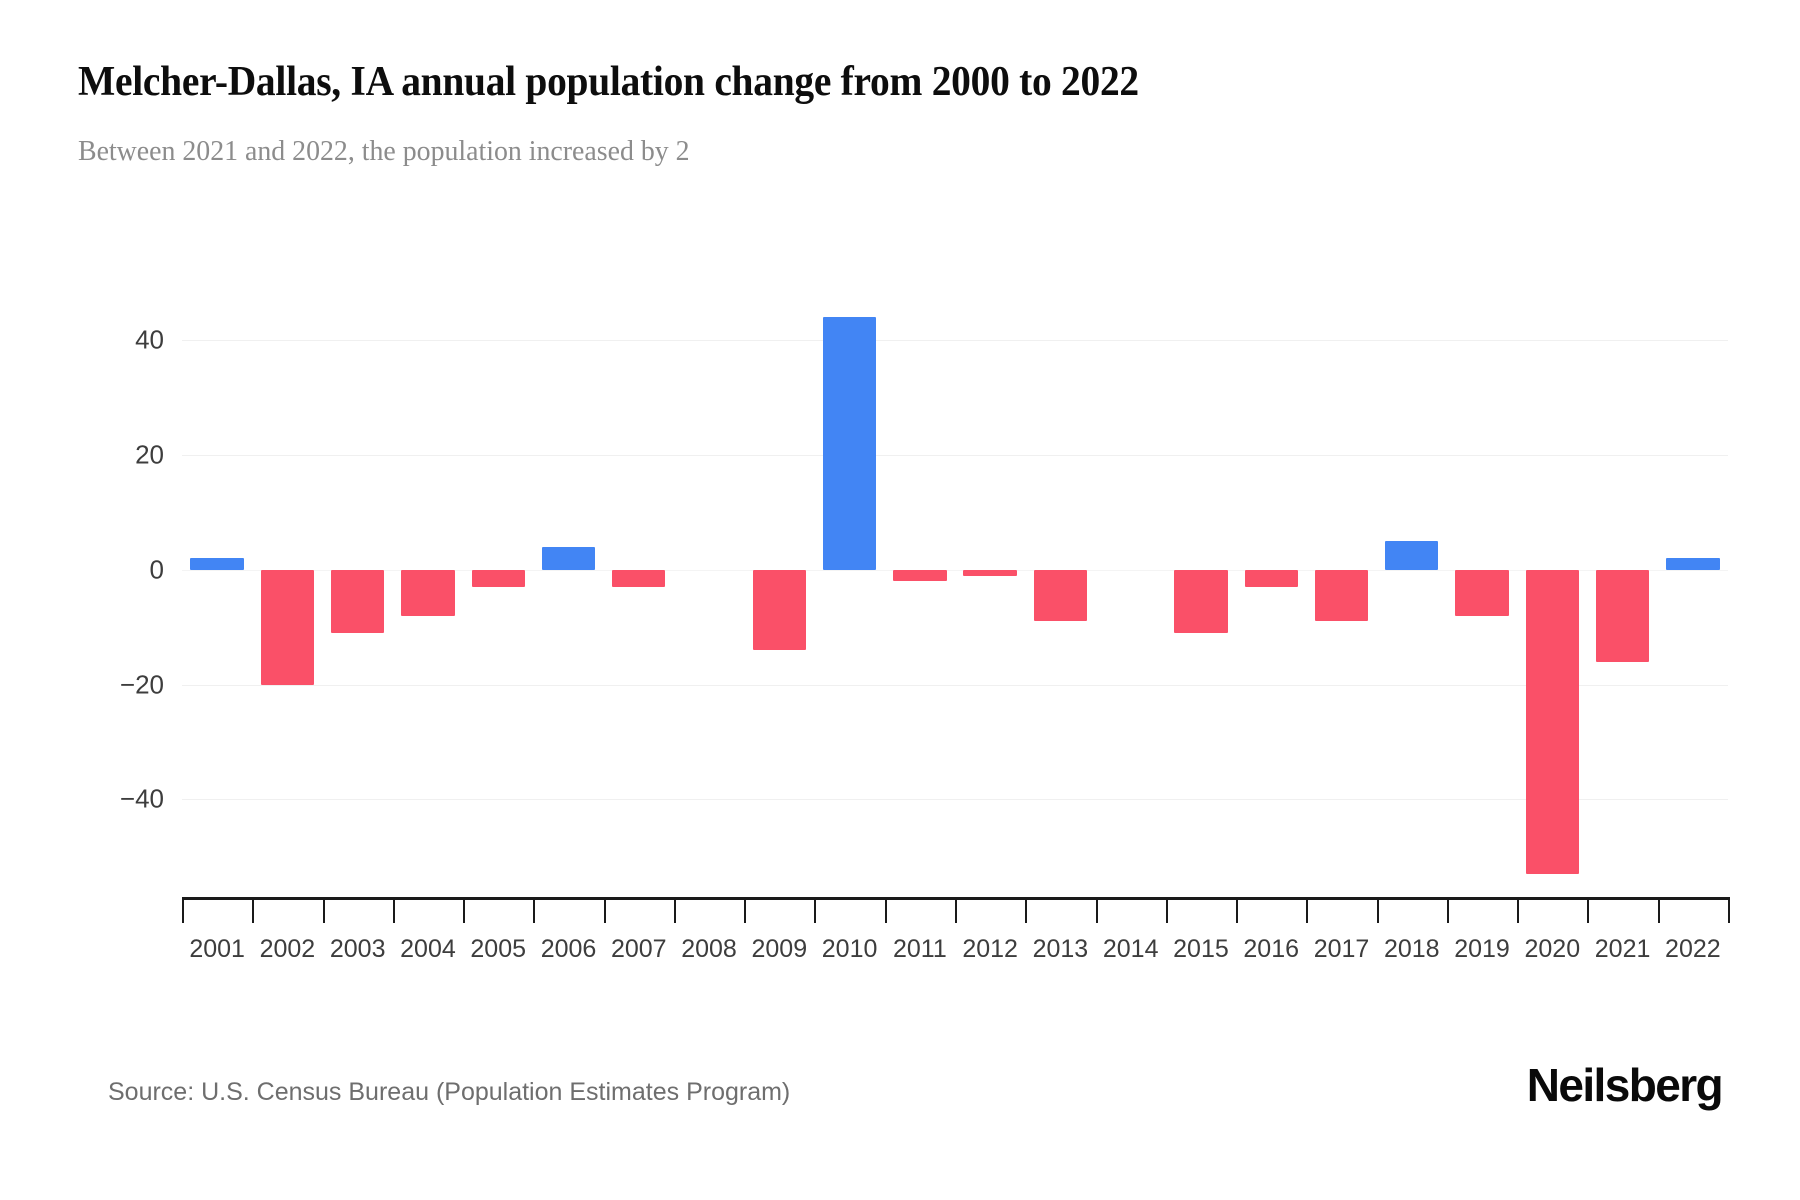  I want to click on x-axis-tick-label: 2016, so click(1271, 949).